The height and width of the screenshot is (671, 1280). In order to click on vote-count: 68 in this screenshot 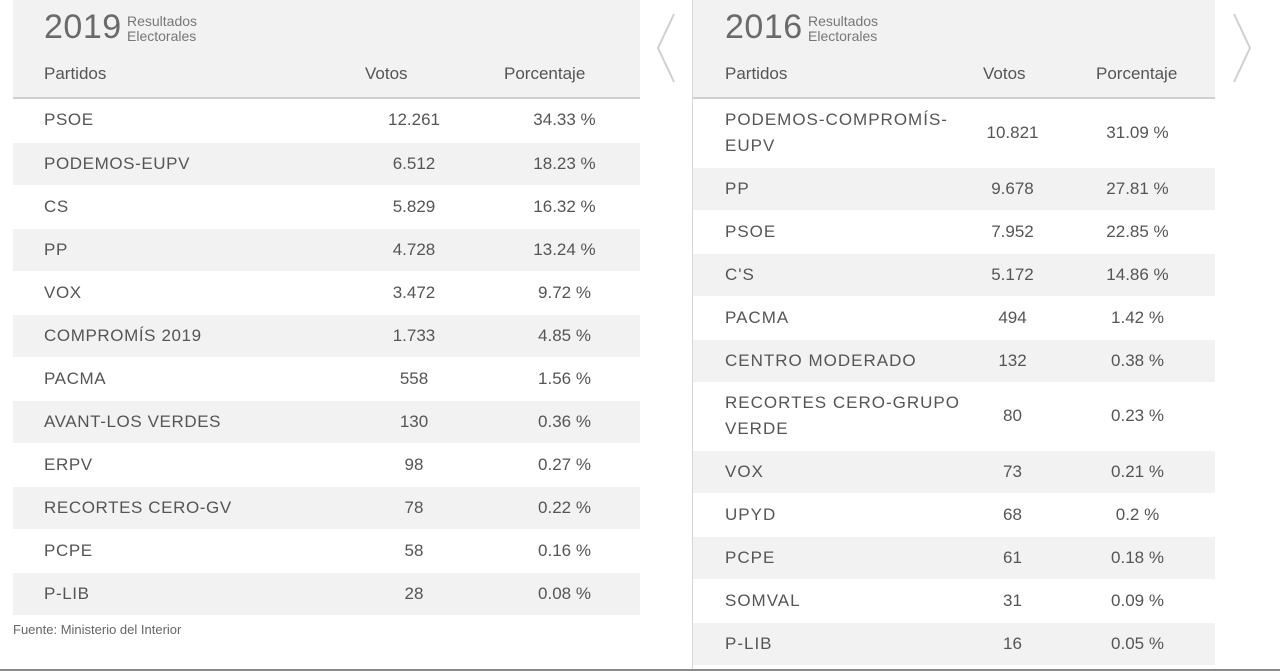, I will do `click(1012, 515)`.